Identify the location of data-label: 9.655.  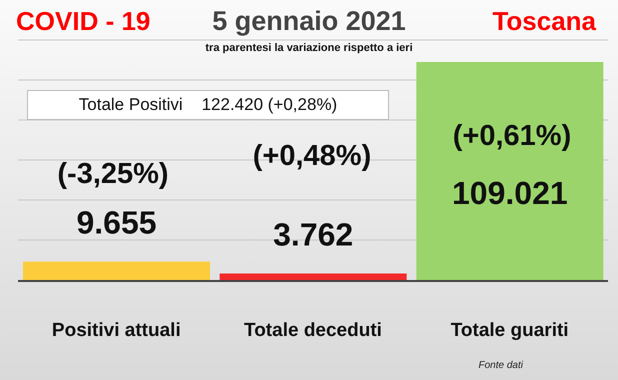
(116, 222).